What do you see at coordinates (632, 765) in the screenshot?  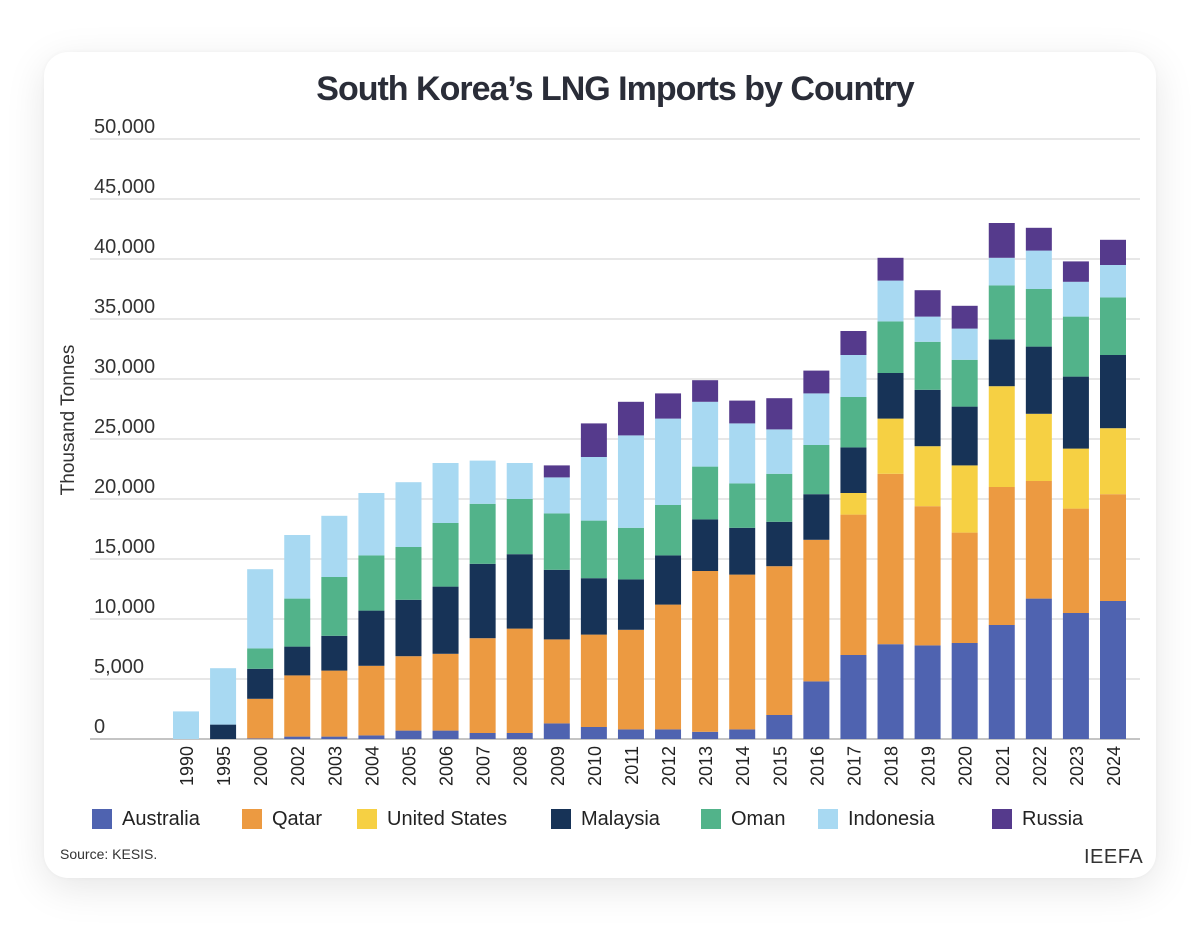 I see `x-tick-label: 2011` at bounding box center [632, 765].